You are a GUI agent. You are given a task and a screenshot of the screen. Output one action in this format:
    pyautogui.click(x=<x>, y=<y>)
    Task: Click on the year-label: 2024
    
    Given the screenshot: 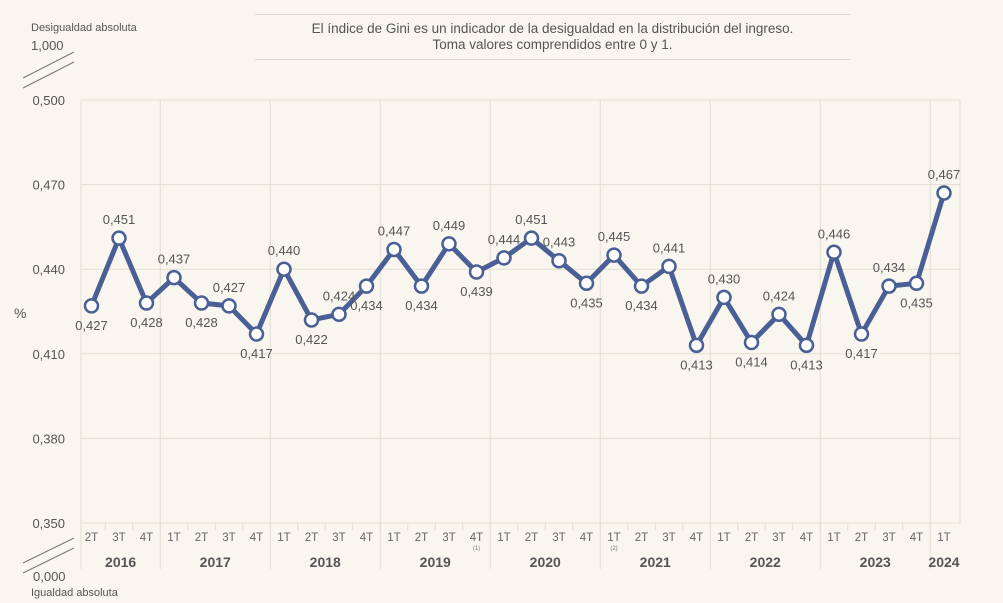 What is the action you would take?
    pyautogui.click(x=943, y=562)
    